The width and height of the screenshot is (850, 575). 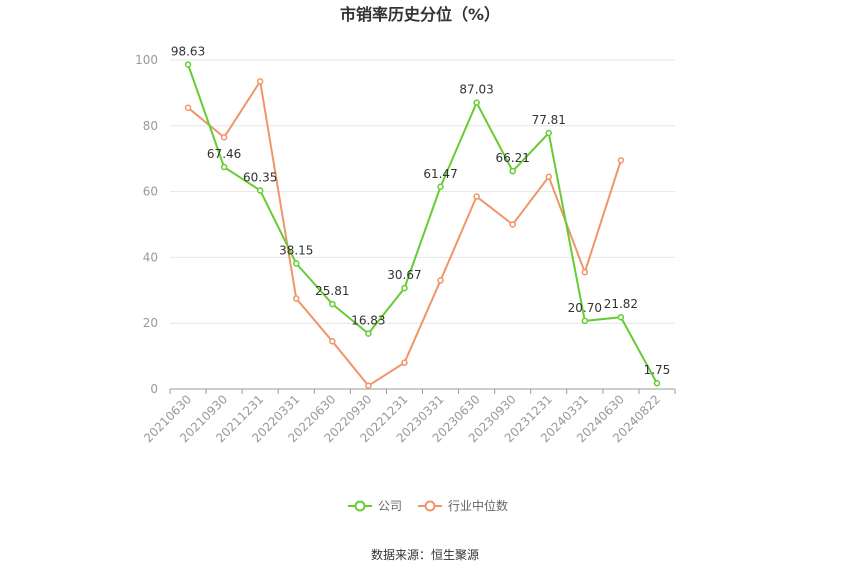 What do you see at coordinates (375, 506) in the screenshot?
I see `legend-item-company: 公司` at bounding box center [375, 506].